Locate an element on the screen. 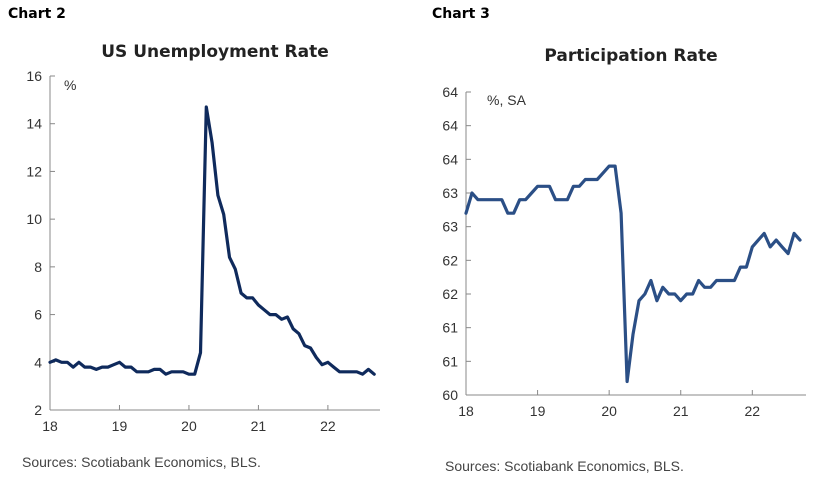  chart-2-y-tick-label: 12 is located at coordinates (34, 171).